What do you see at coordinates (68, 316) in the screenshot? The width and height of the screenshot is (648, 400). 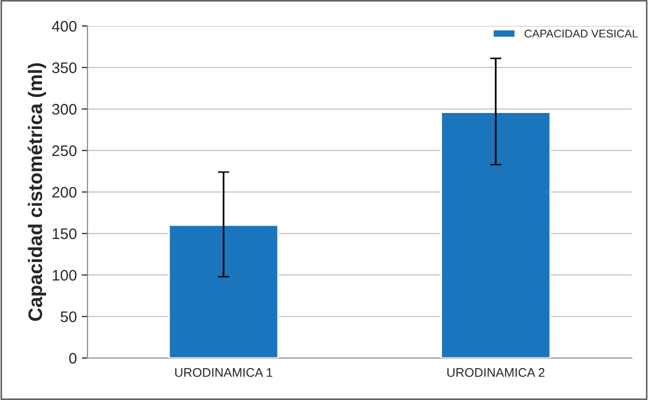 I see `y-tick-label: 50` at bounding box center [68, 316].